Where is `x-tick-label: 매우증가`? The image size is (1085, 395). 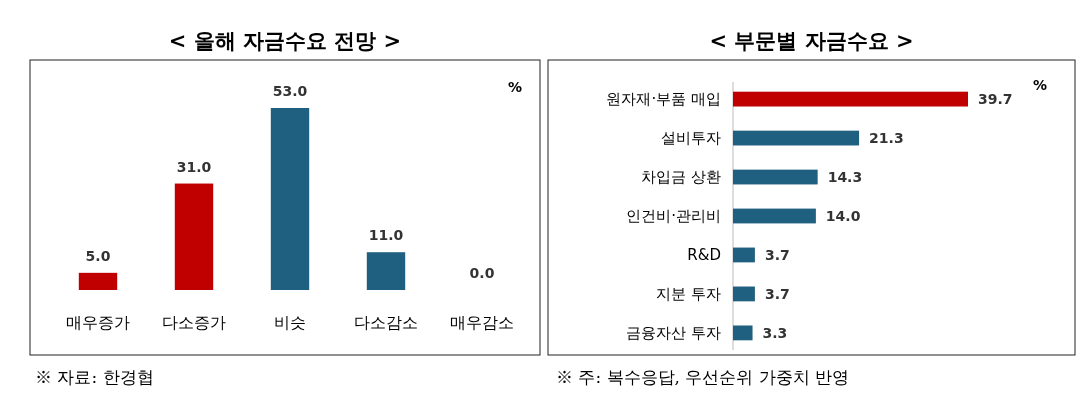
x-tick-label: 매우증가 is located at coordinates (98, 322).